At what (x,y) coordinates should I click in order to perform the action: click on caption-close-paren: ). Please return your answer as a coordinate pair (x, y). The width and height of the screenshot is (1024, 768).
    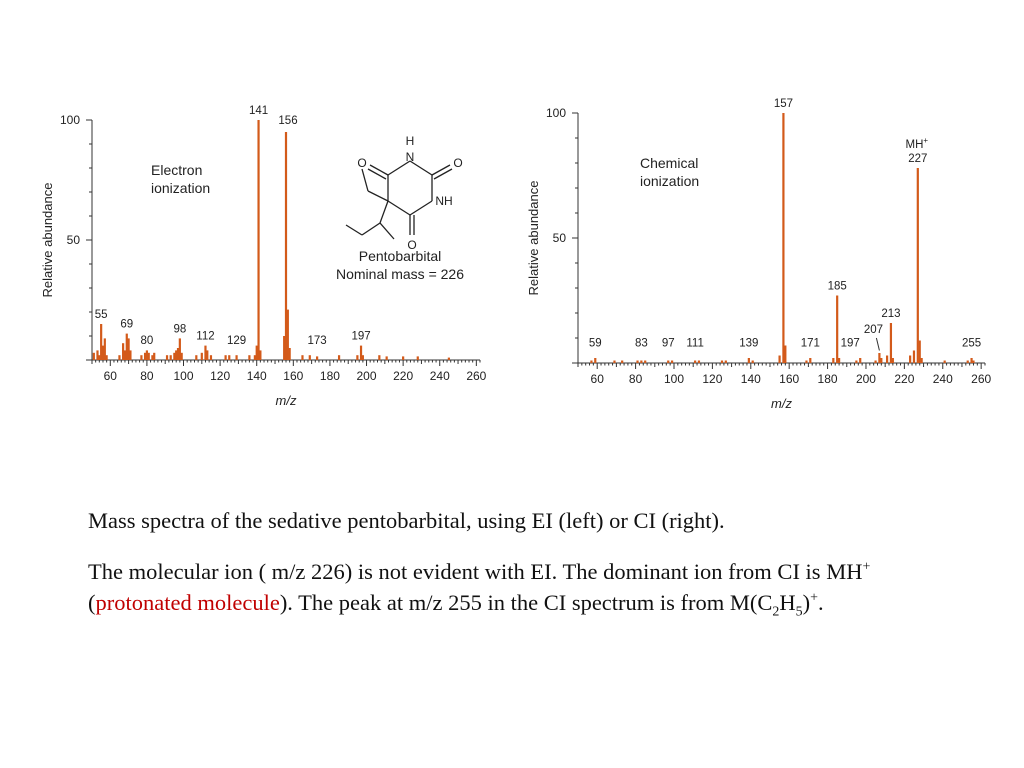
    Looking at the image, I should click on (806, 602).